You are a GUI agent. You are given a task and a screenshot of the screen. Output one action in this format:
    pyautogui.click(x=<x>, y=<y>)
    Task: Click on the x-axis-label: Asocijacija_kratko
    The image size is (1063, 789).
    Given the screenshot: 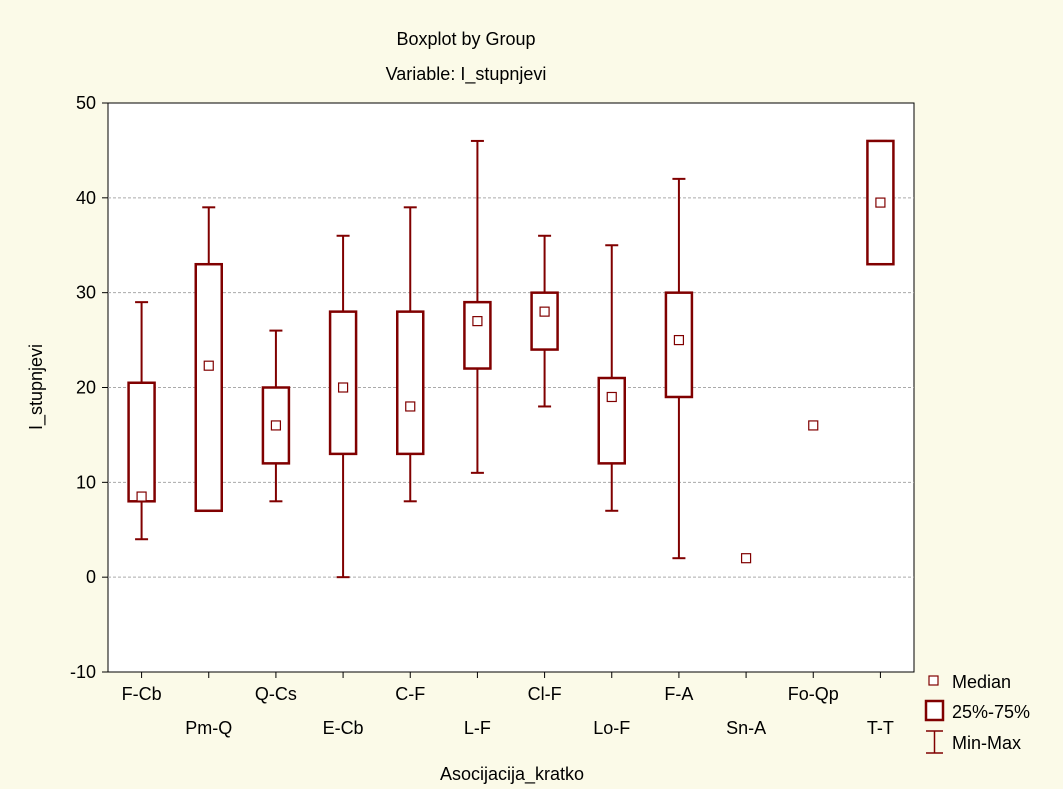 What is the action you would take?
    pyautogui.click(x=512, y=774)
    